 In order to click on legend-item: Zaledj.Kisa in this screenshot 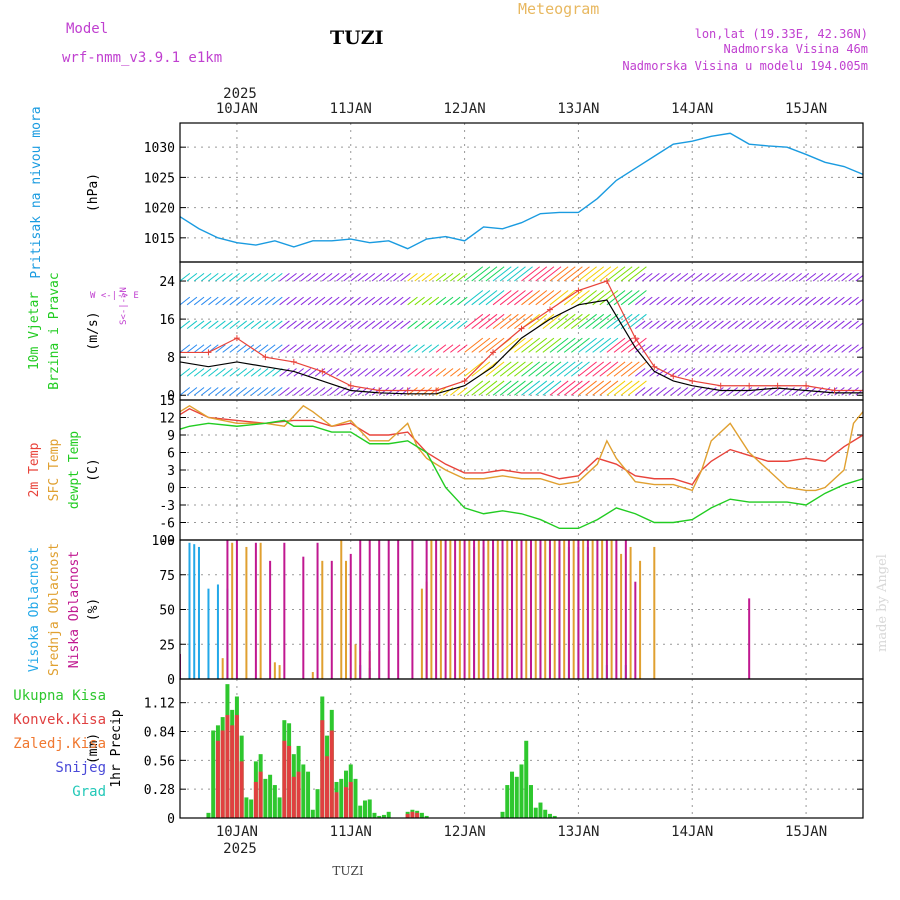, I will do `click(59, 744)`.